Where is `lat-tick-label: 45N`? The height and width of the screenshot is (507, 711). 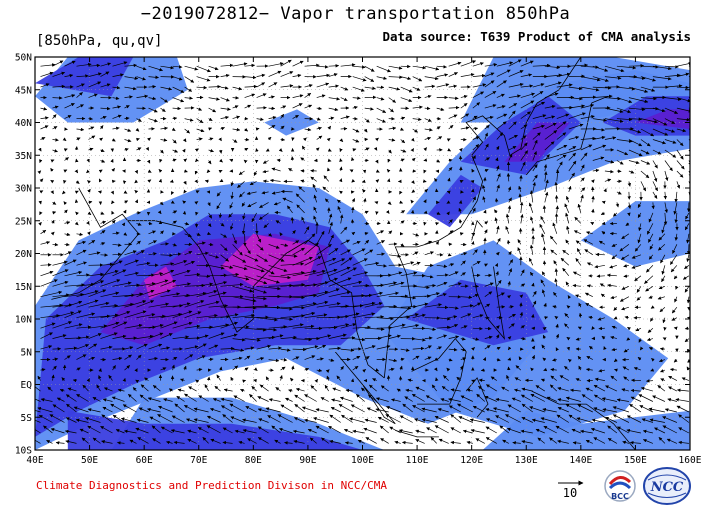
lat-tick-label: 45N is located at coordinates (23, 90).